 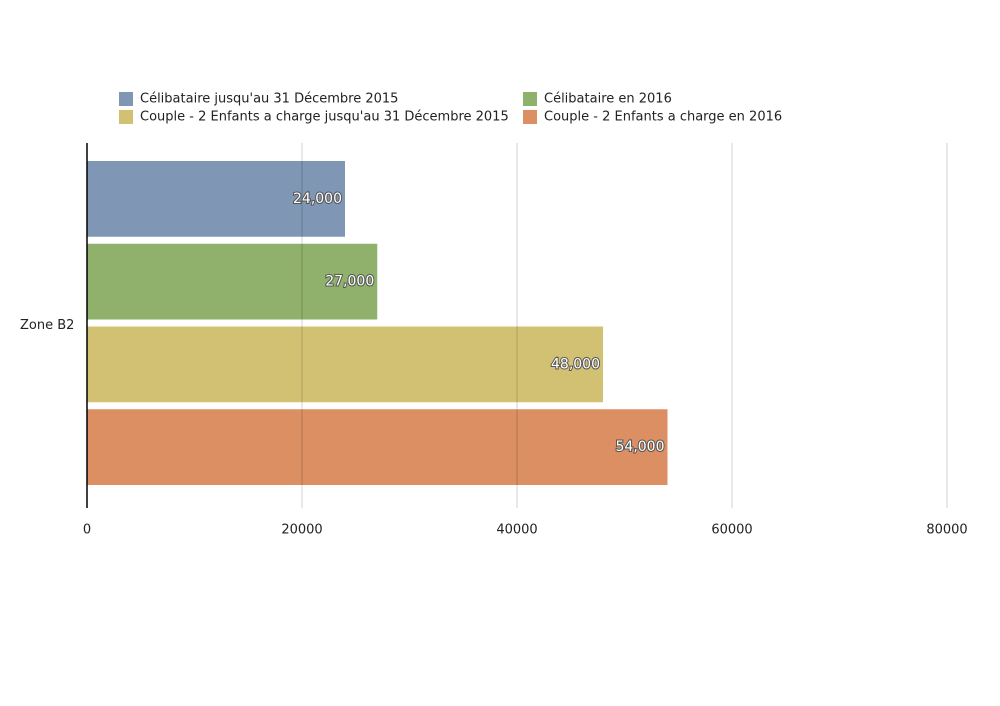 I want to click on value-label: 54,000, so click(x=640, y=447).